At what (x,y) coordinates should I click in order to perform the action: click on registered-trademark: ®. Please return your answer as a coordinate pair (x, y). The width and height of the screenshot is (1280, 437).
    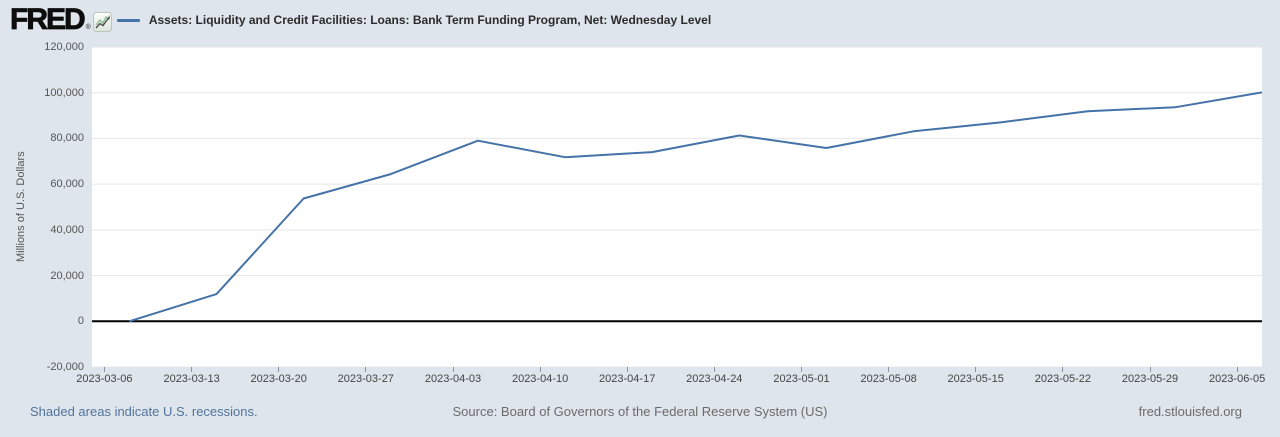
    Looking at the image, I should click on (88, 27).